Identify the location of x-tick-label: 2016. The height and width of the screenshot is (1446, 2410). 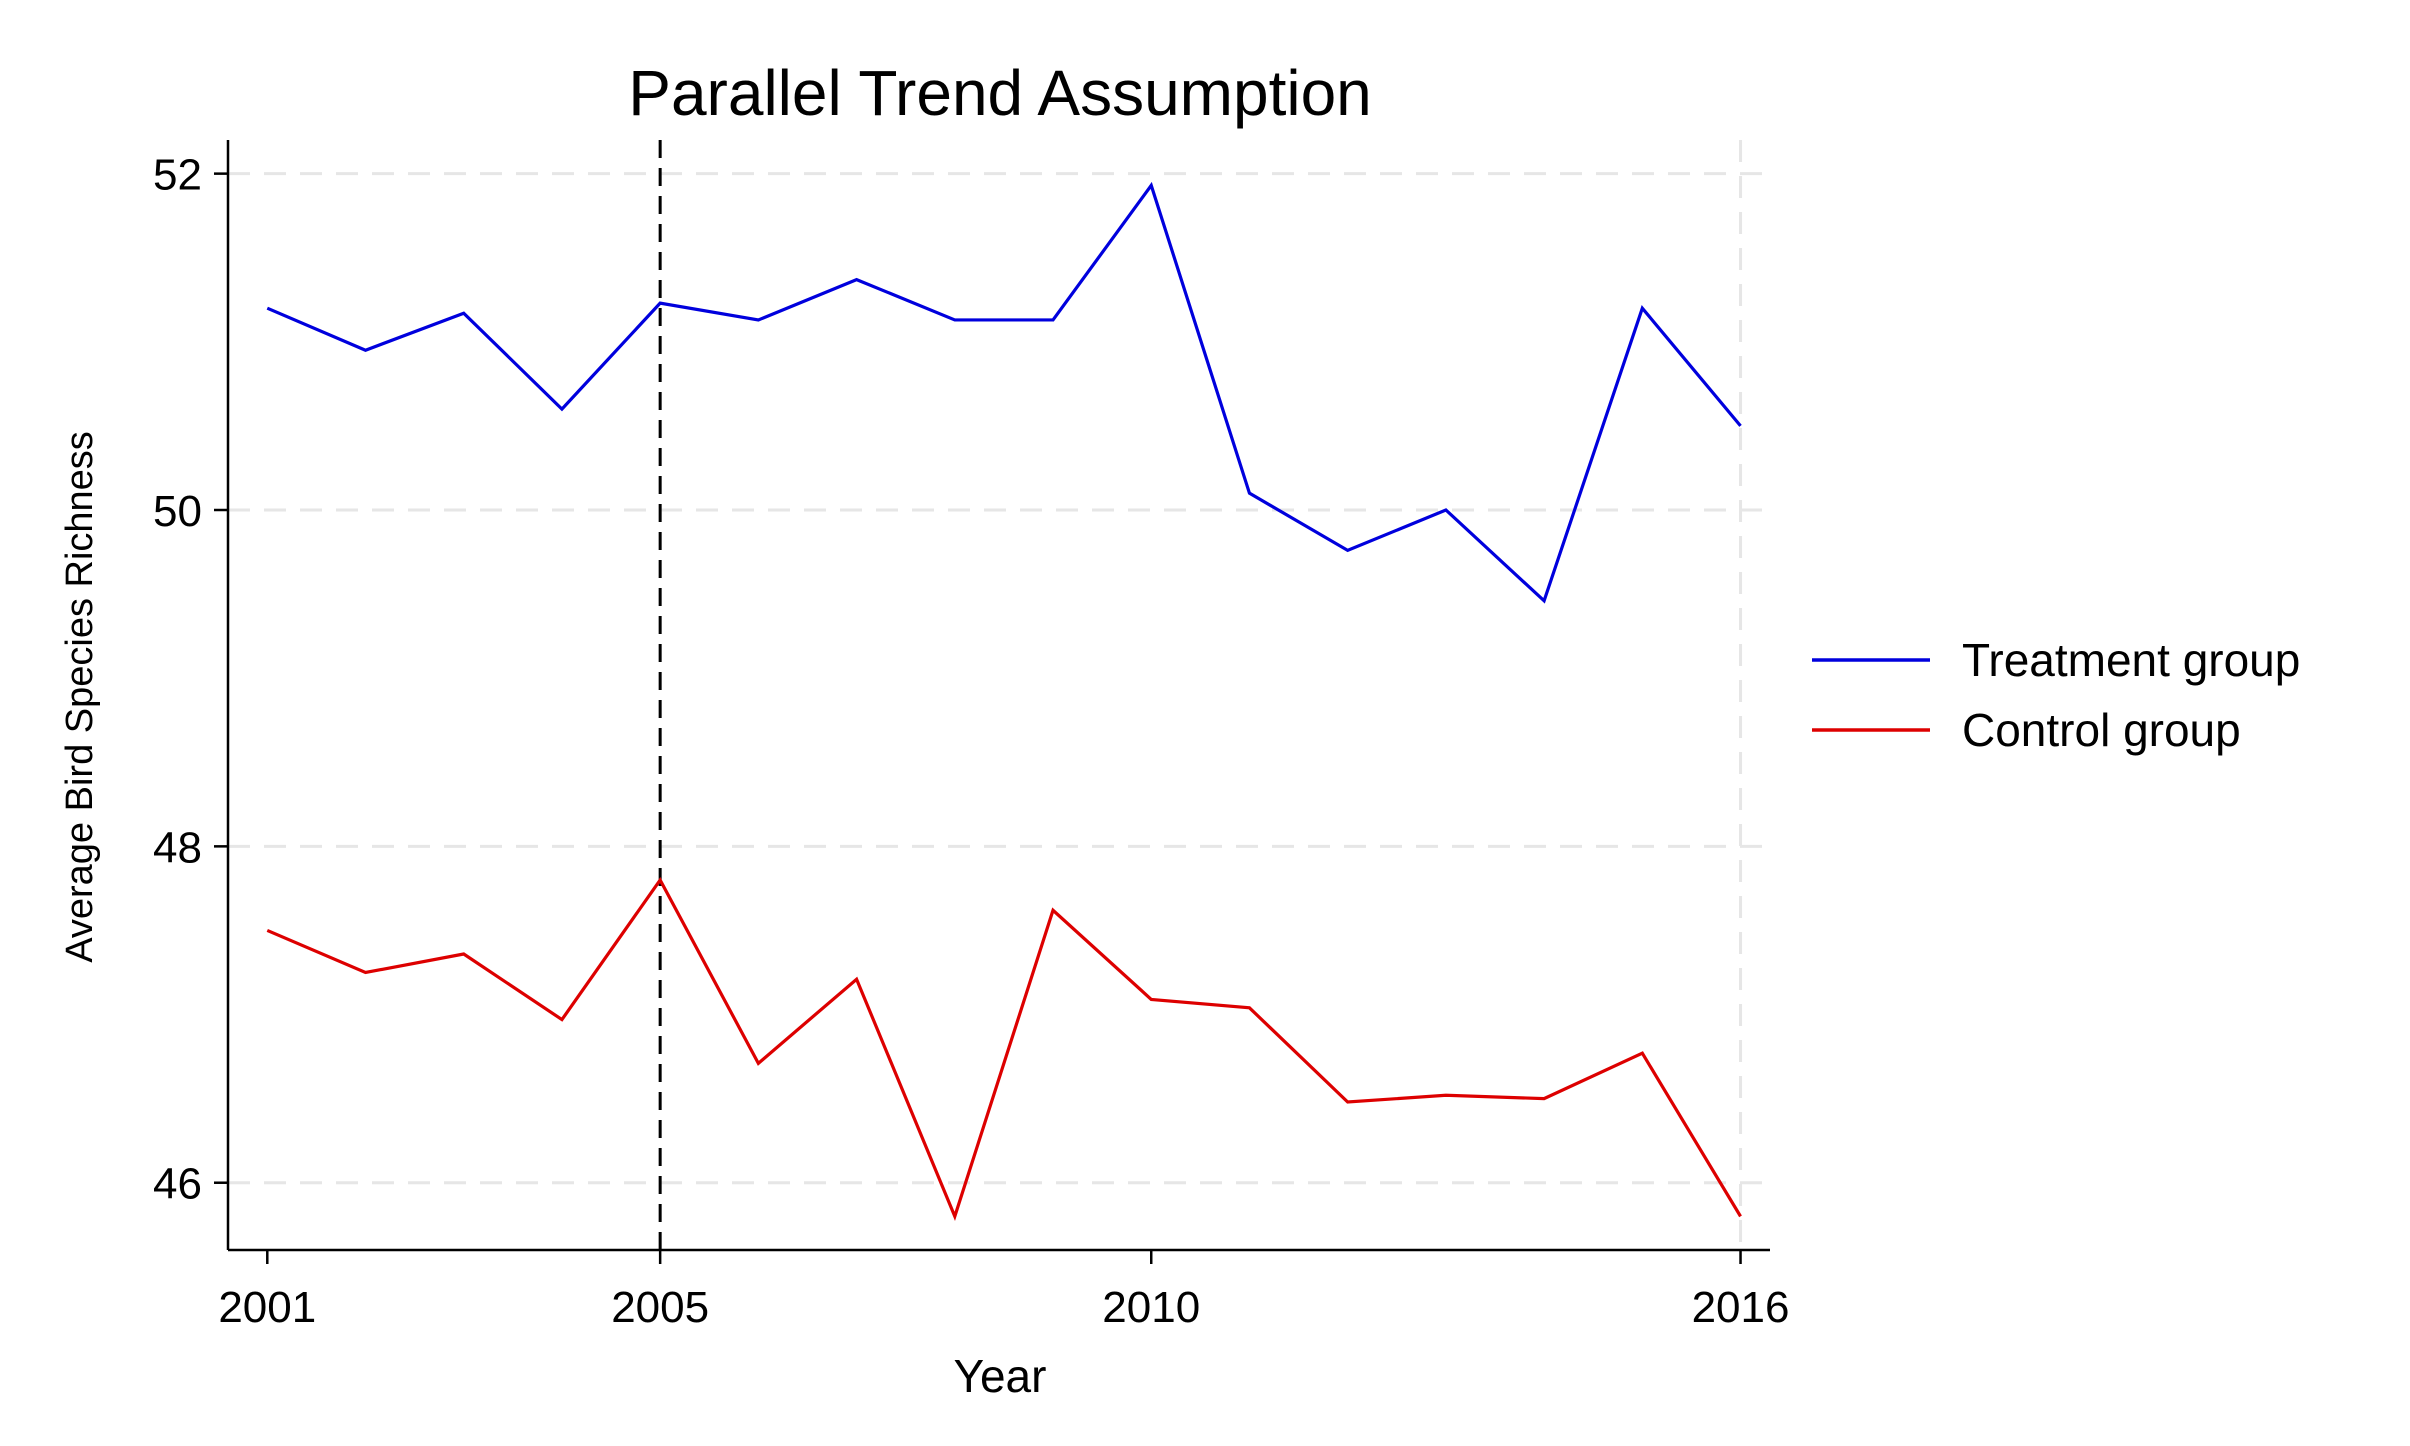
(1741, 1307).